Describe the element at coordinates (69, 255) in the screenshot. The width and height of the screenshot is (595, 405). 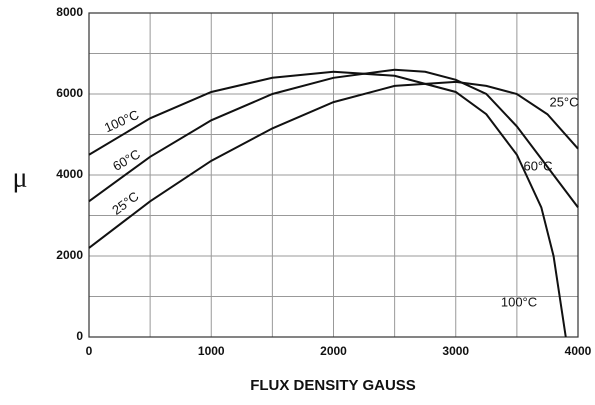
I see `y-tick-label: 2000` at that location.